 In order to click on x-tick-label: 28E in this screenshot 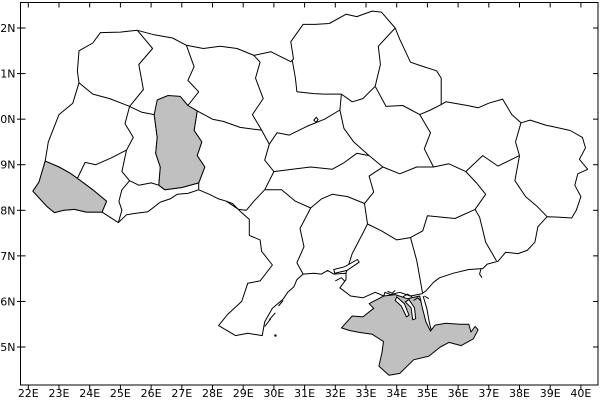, I will do `click(212, 393)`.